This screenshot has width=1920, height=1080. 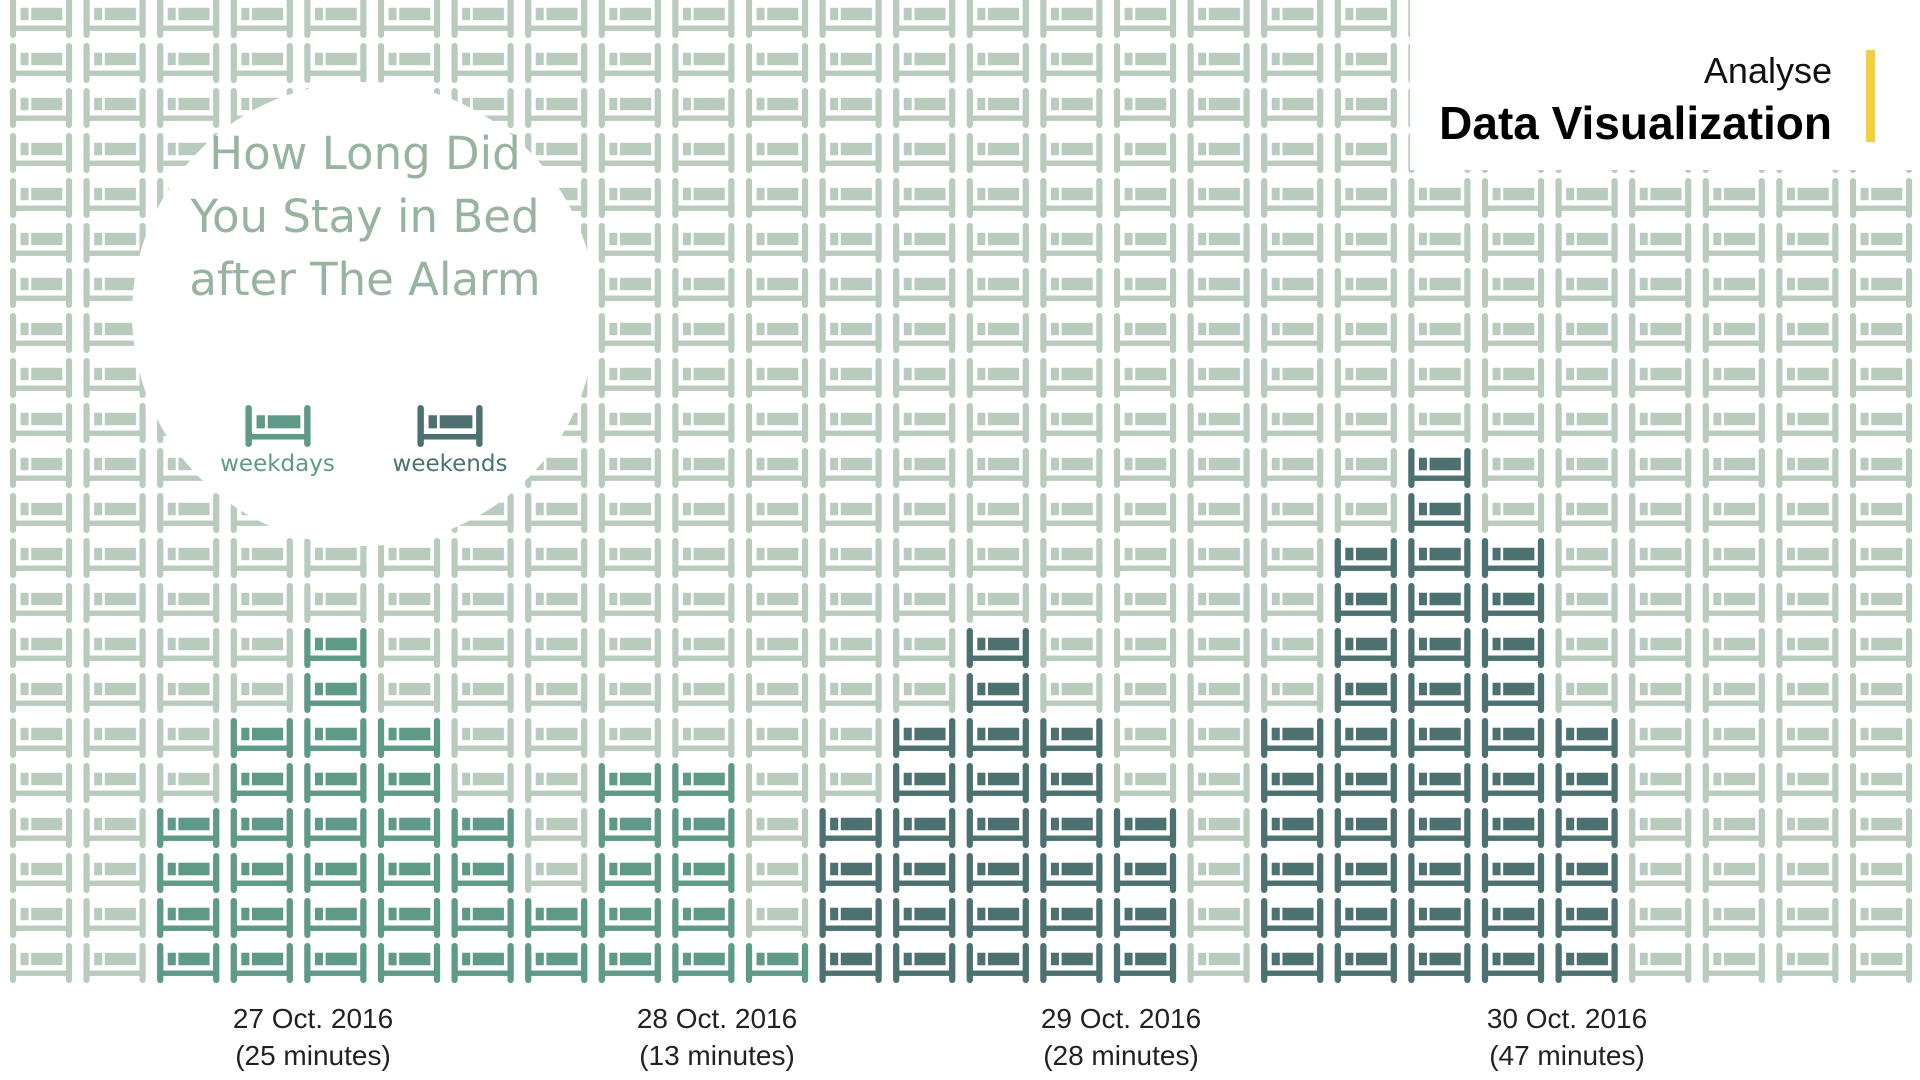 What do you see at coordinates (1567, 1037) in the screenshot?
I see `bar-label-30-oct: 30 Oct. 2016 (47 minutes)` at bounding box center [1567, 1037].